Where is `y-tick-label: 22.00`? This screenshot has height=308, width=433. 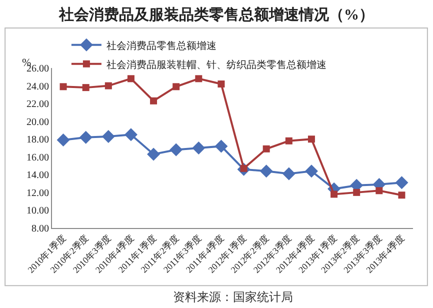 y-tick-label: 22.00 is located at coordinates (37, 104).